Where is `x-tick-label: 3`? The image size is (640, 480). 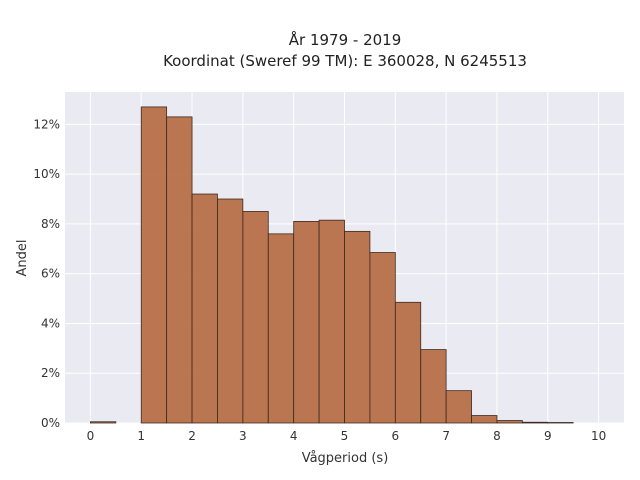 x-tick-label: 3 is located at coordinates (243, 436).